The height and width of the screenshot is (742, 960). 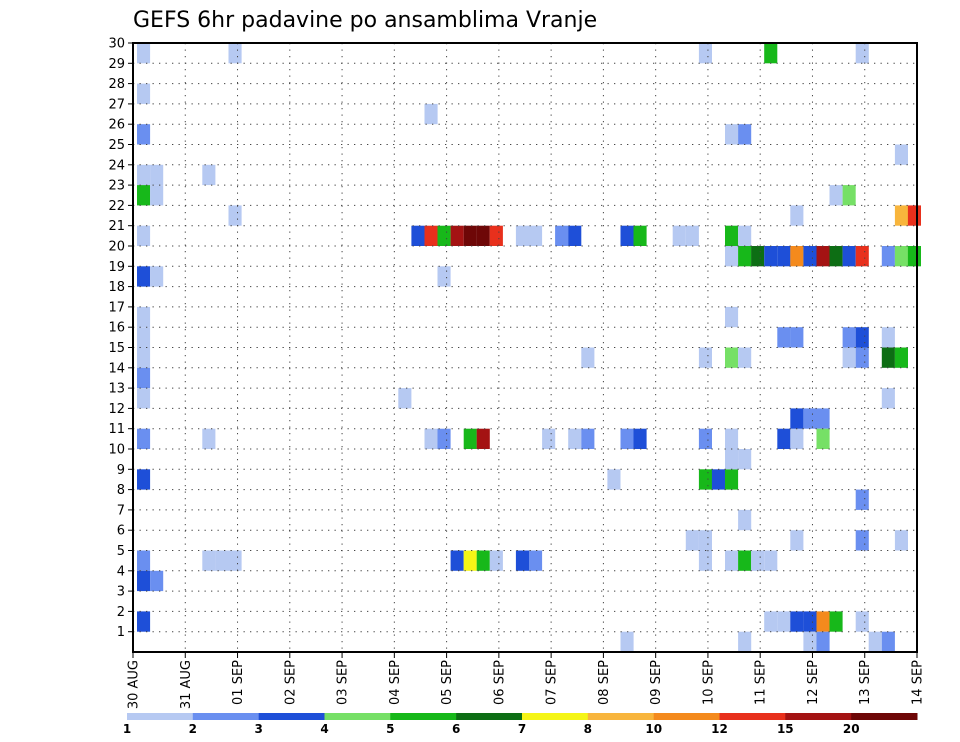 What do you see at coordinates (390, 729) in the screenshot?
I see `colorbar-label: 5` at bounding box center [390, 729].